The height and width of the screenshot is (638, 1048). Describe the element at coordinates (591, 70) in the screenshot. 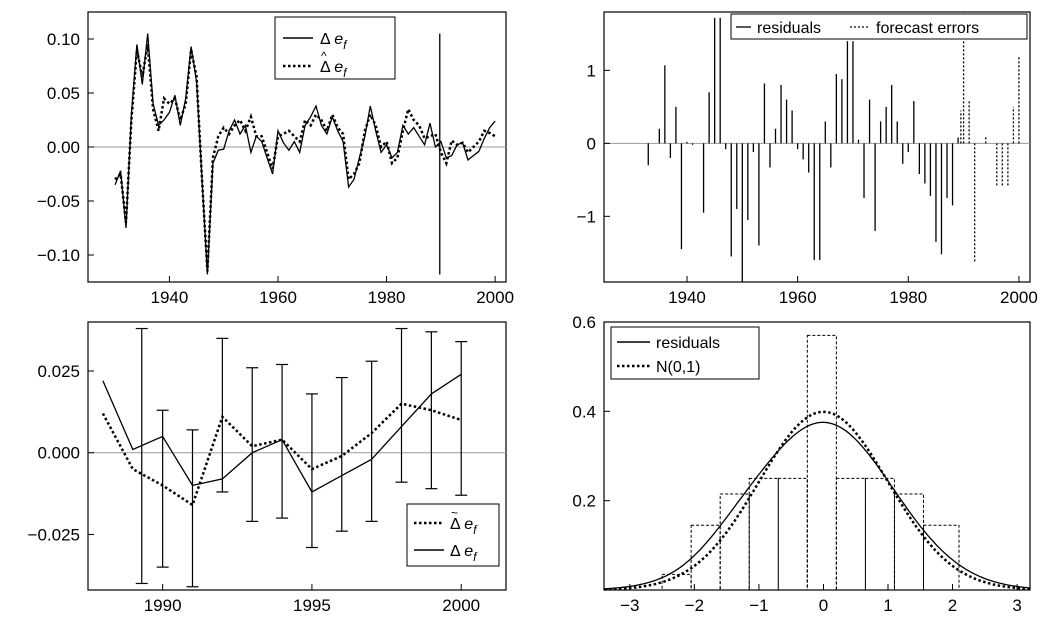

I see `y-tick-label: 1` at that location.